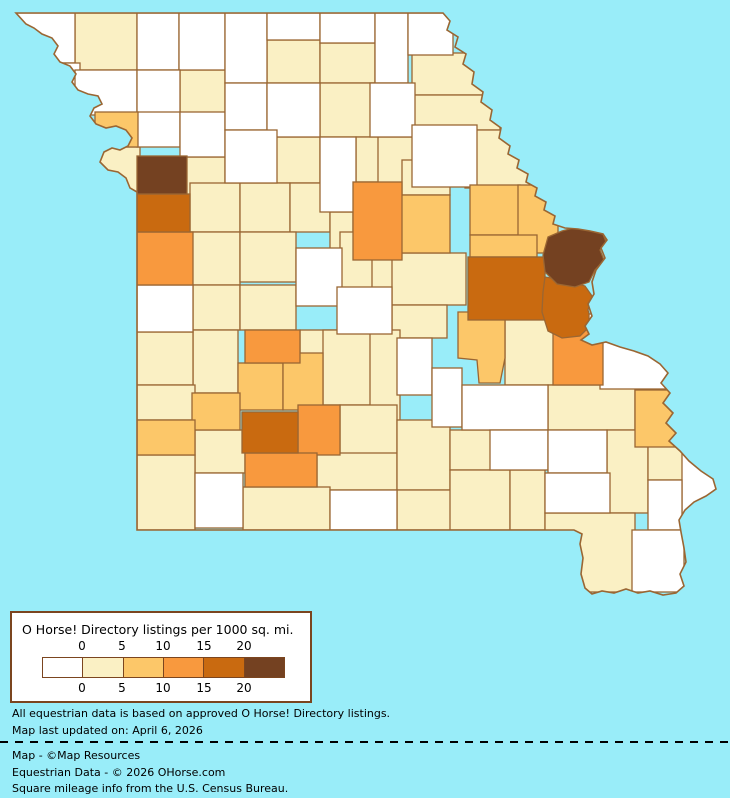 This screenshot has height=798, width=730. What do you see at coordinates (107, 730) in the screenshot?
I see `note-last-updated: Map last updated on: April 6, 2026` at bounding box center [107, 730].